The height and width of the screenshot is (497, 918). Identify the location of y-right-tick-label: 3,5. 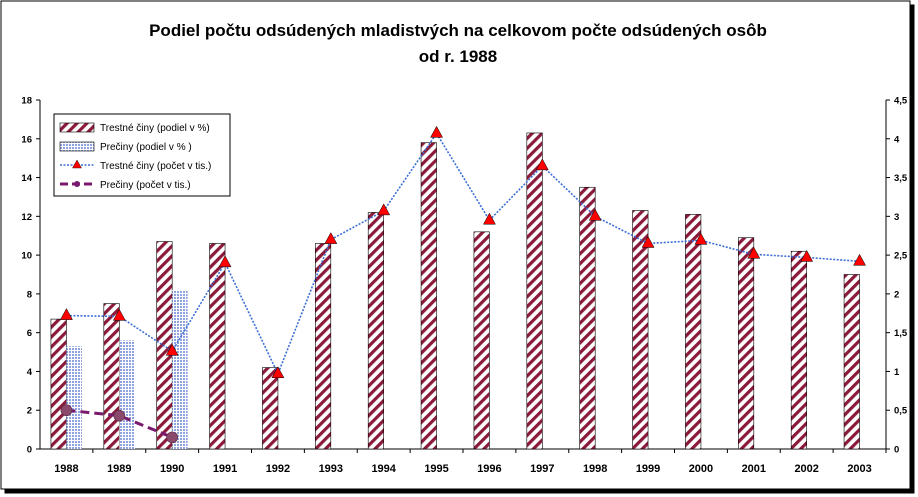
(901, 178).